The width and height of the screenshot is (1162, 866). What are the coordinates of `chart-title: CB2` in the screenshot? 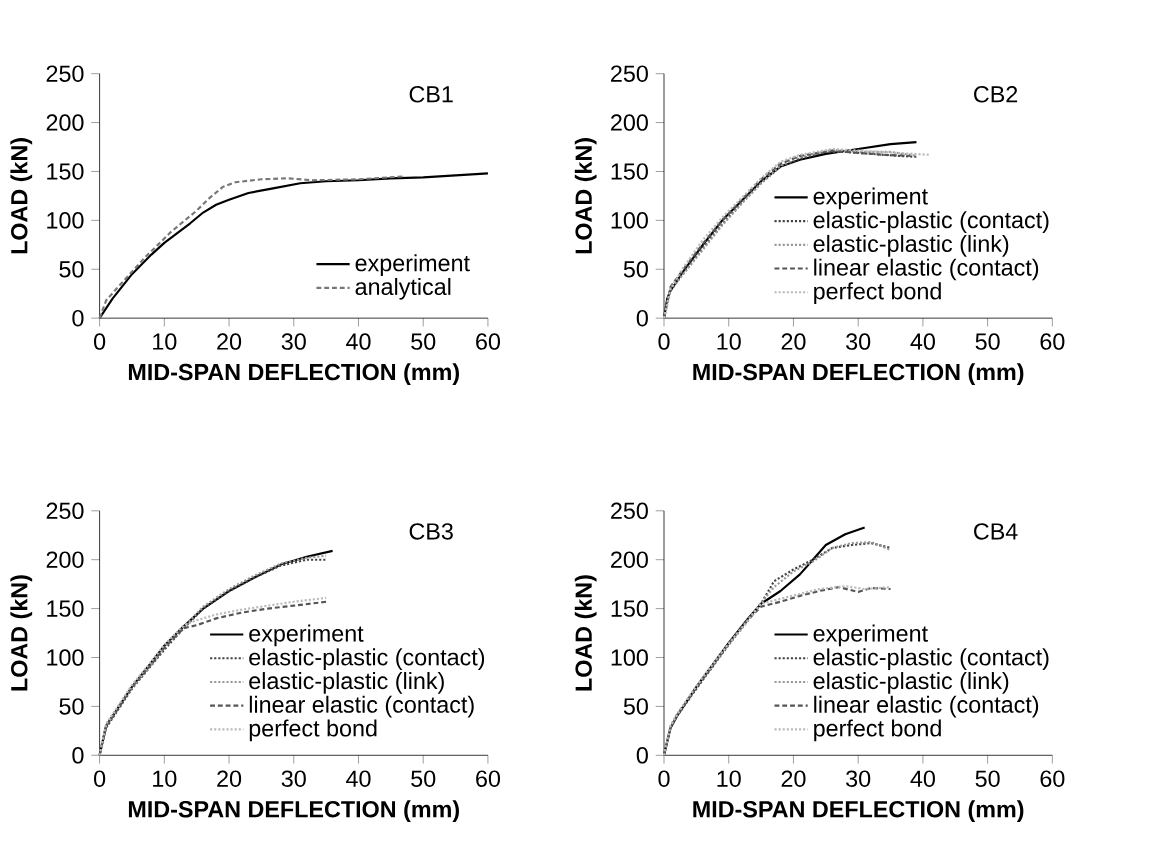 It's located at (996, 94).